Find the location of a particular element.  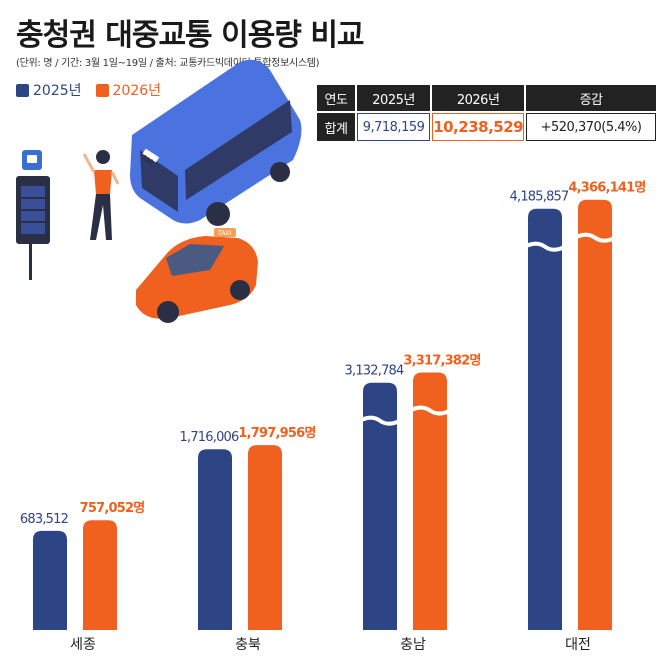

category-label-3: 대전 is located at coordinates (578, 645).